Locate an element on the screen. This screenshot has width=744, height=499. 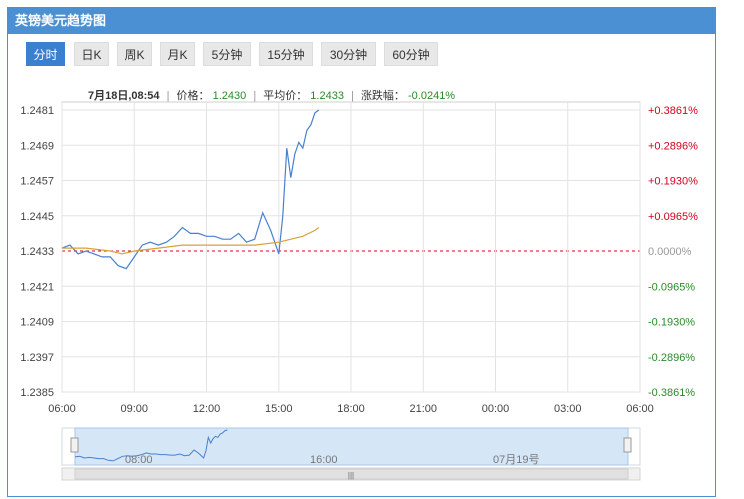
x-tick-label: 09:00 is located at coordinates (134, 409).